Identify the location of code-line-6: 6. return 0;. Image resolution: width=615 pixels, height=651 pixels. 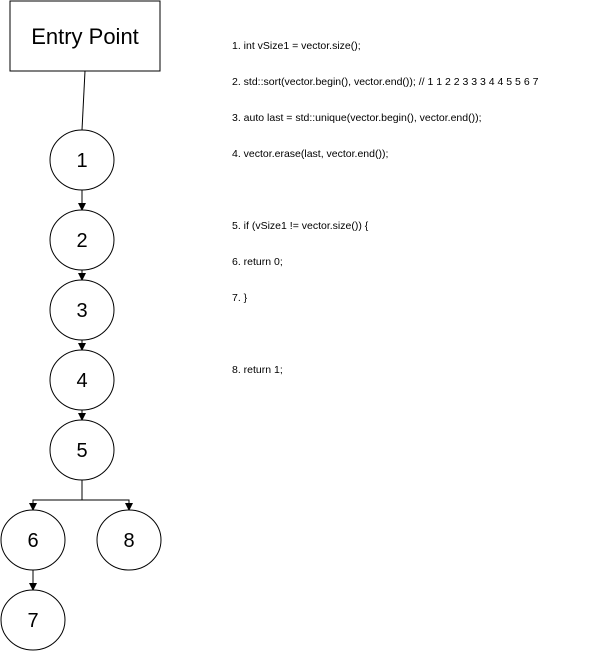
(257, 262).